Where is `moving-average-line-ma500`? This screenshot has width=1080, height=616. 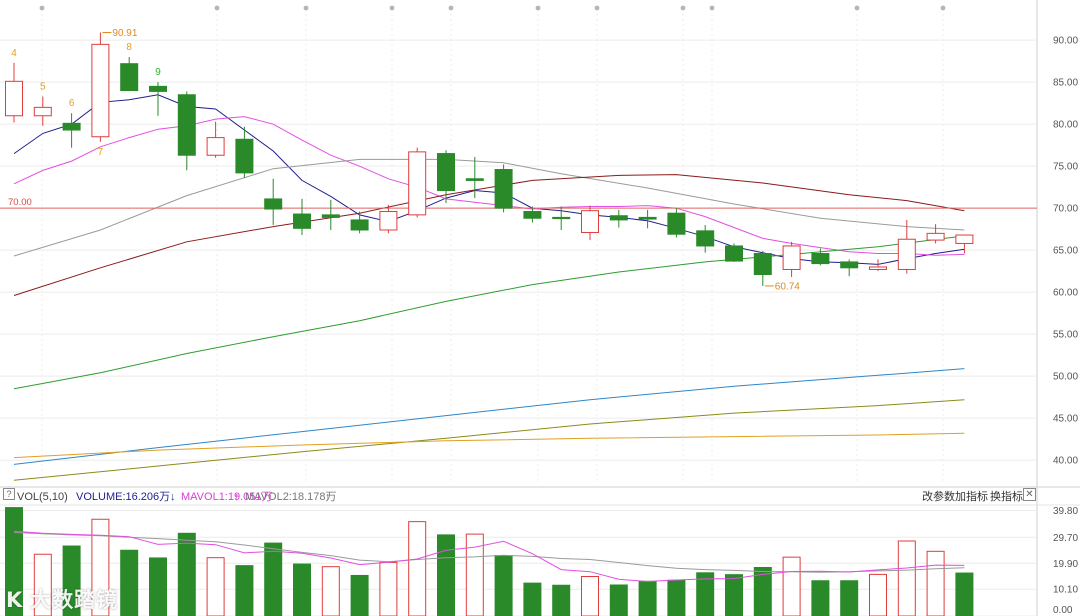 moving-average-line-ma500 is located at coordinates (489, 445).